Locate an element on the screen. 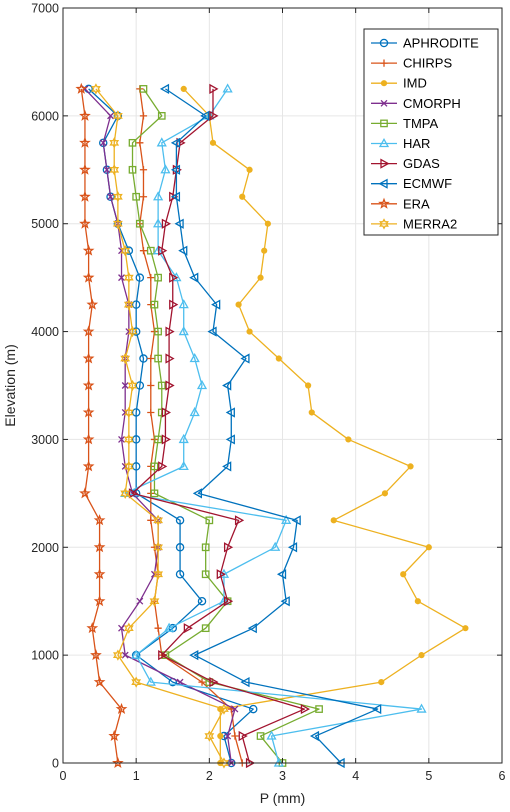 The width and height of the screenshot is (510, 812). legend-item-gdas: GDAS is located at coordinates (405, 163).